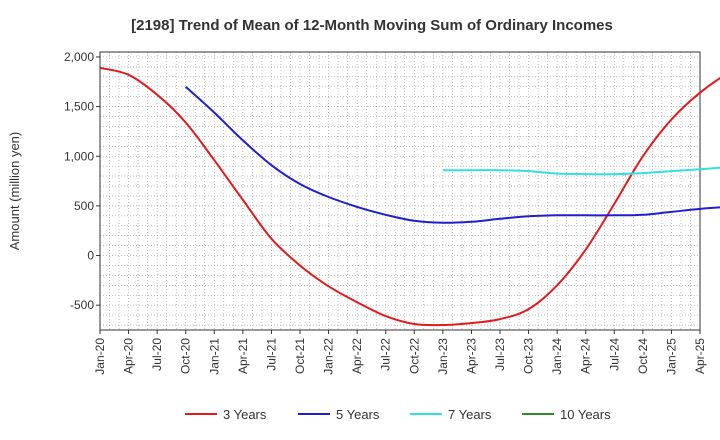 The image size is (720, 440). What do you see at coordinates (700, 356) in the screenshot?
I see `x-tick-label: Apr-25` at bounding box center [700, 356].